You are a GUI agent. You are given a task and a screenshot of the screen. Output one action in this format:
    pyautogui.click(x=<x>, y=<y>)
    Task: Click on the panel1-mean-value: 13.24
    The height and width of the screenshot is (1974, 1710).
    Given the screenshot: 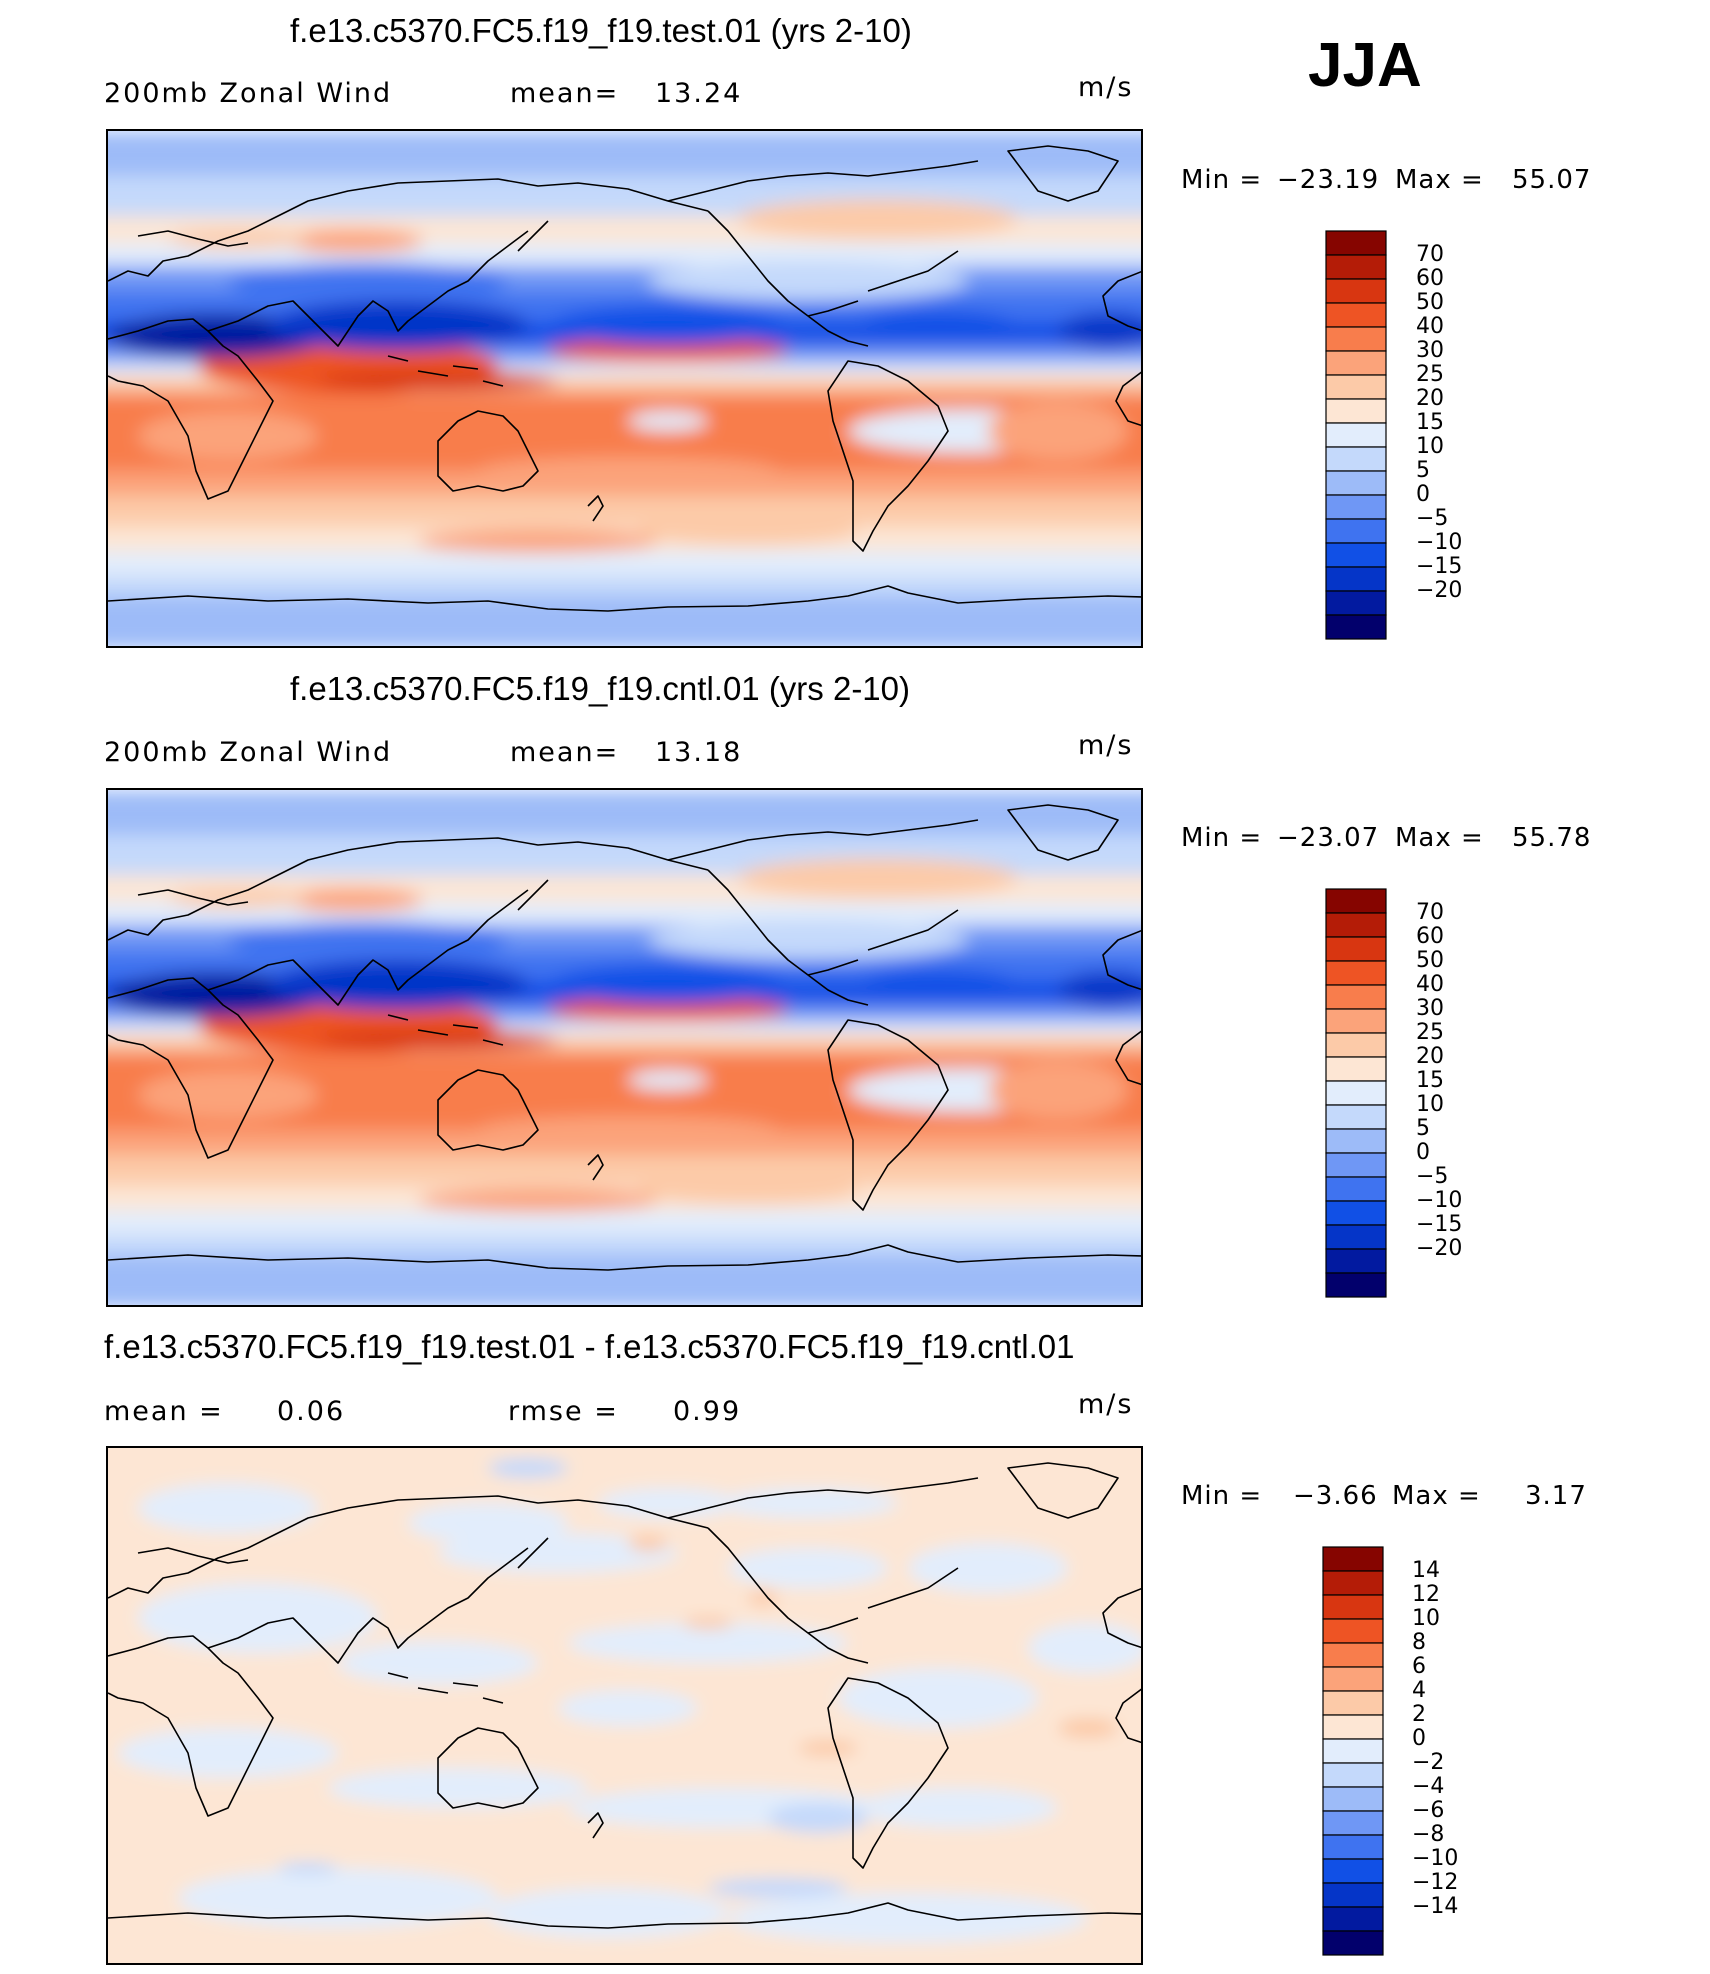 What is the action you would take?
    pyautogui.click(x=699, y=93)
    